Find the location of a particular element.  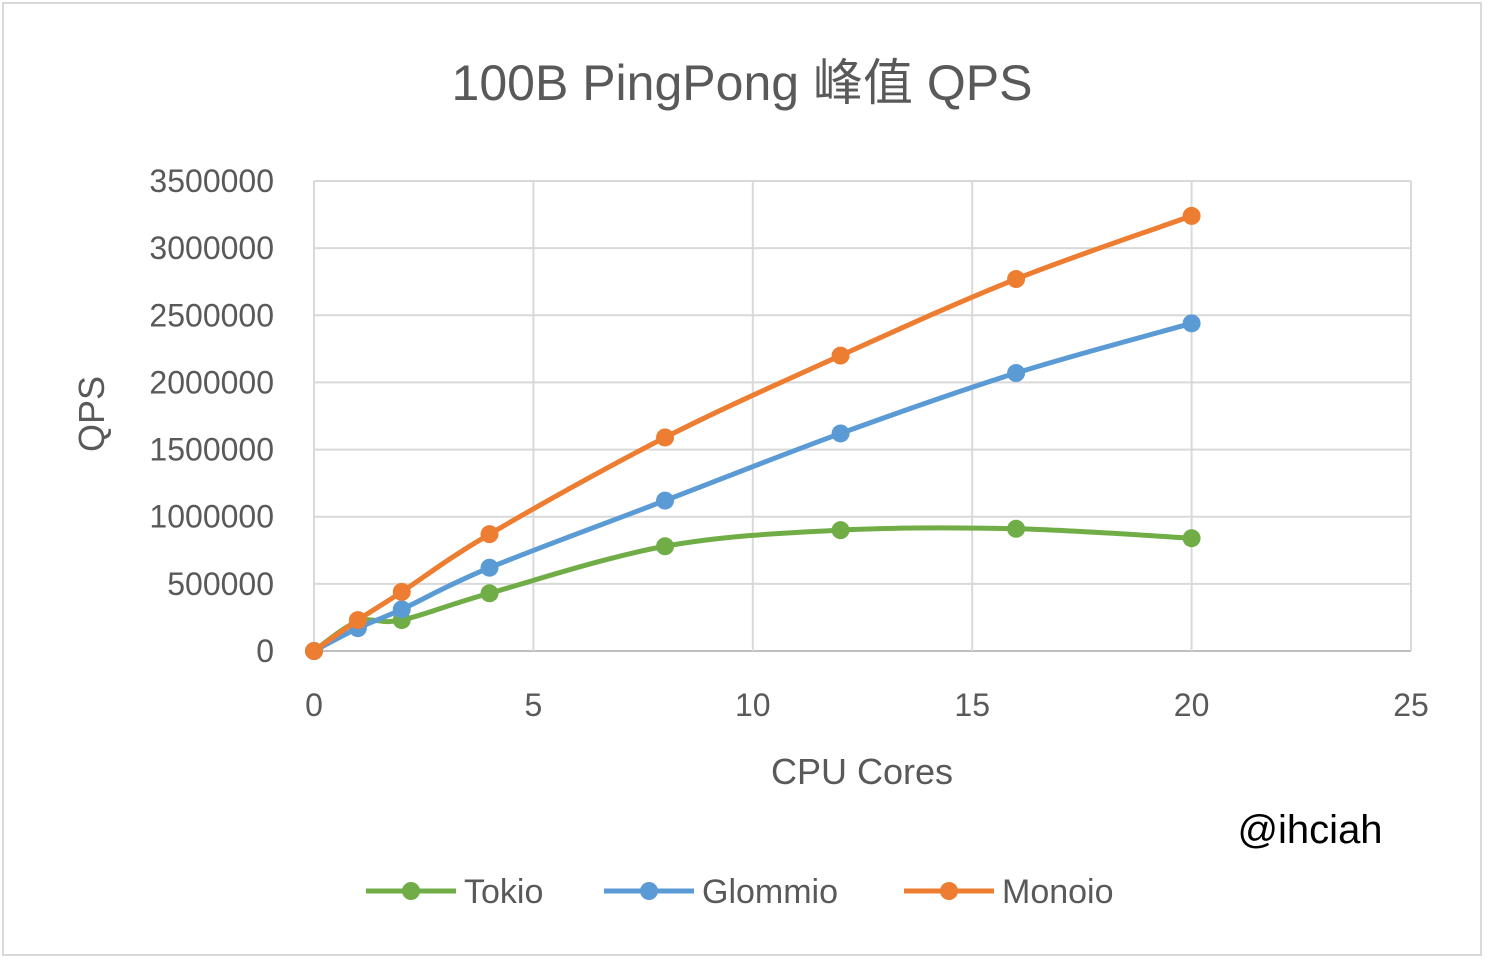

x-axis-title: CPU Cores is located at coordinates (862, 771).